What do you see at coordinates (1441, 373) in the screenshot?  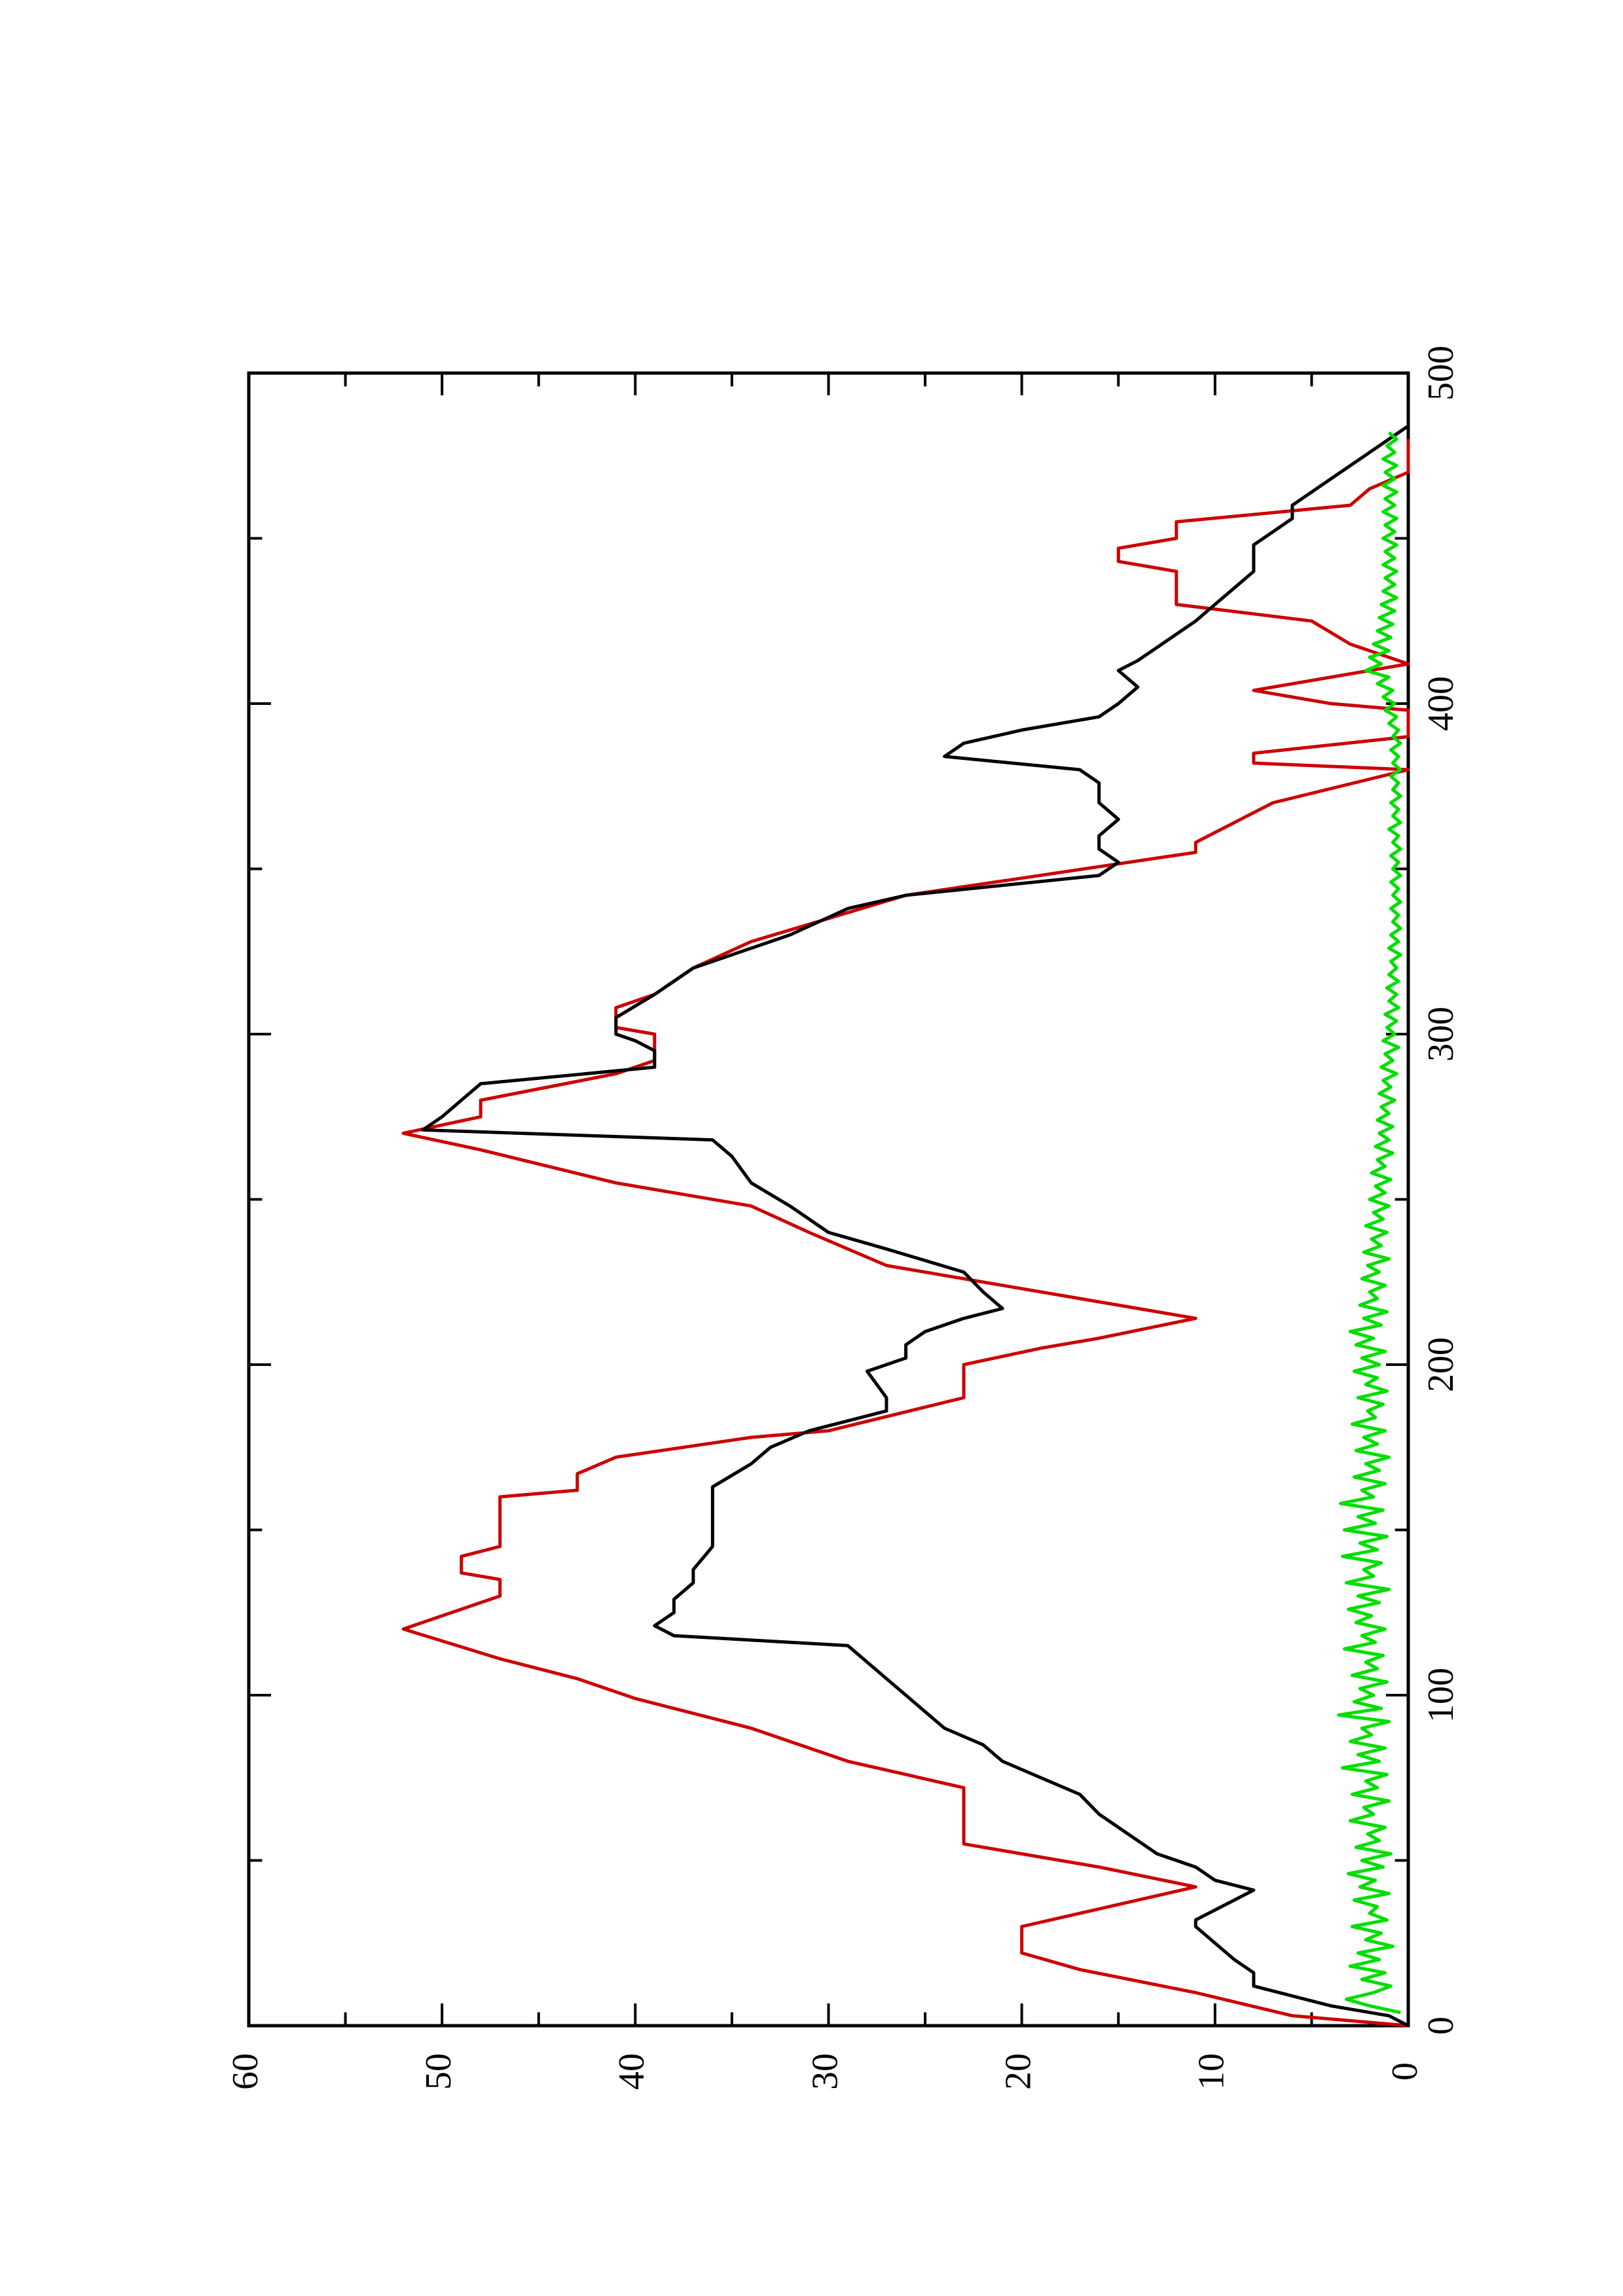 I see `x-tick-label: 500` at bounding box center [1441, 373].